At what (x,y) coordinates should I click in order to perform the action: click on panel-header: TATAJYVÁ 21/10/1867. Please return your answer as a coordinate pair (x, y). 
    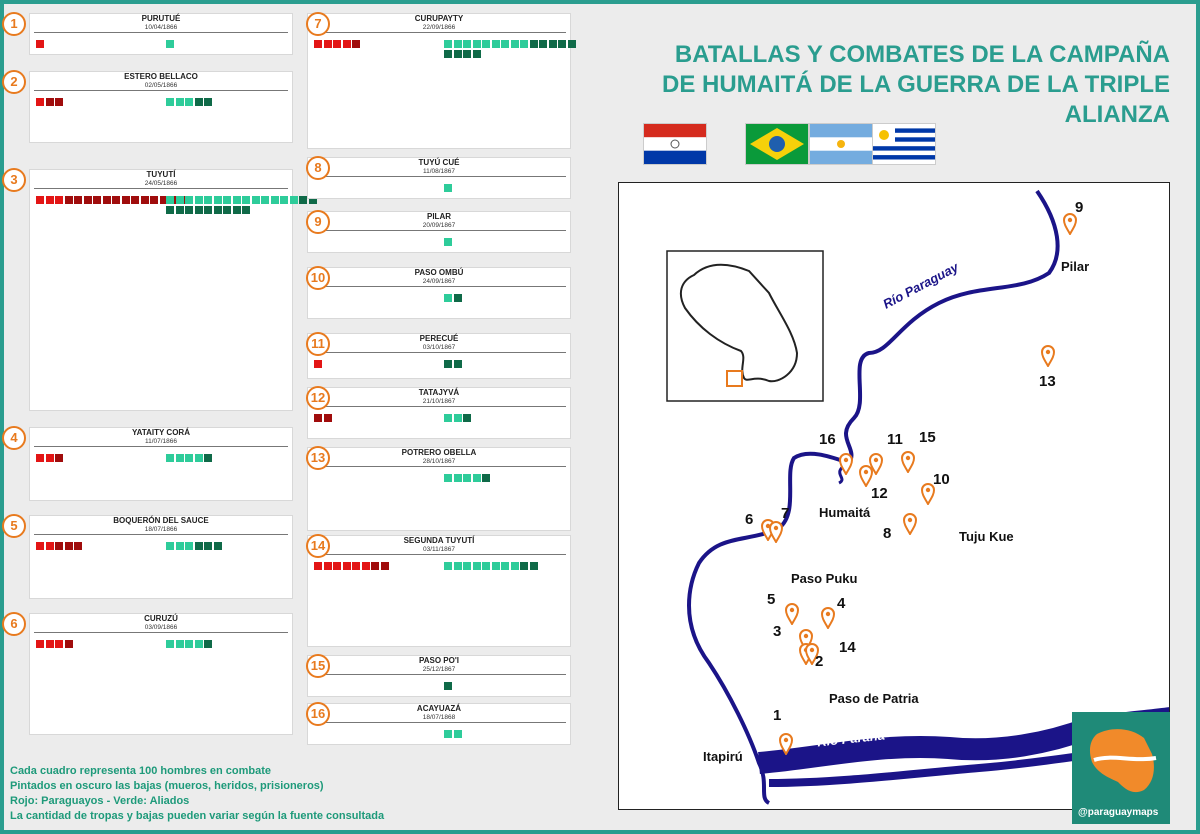
    Looking at the image, I should click on (439, 397).